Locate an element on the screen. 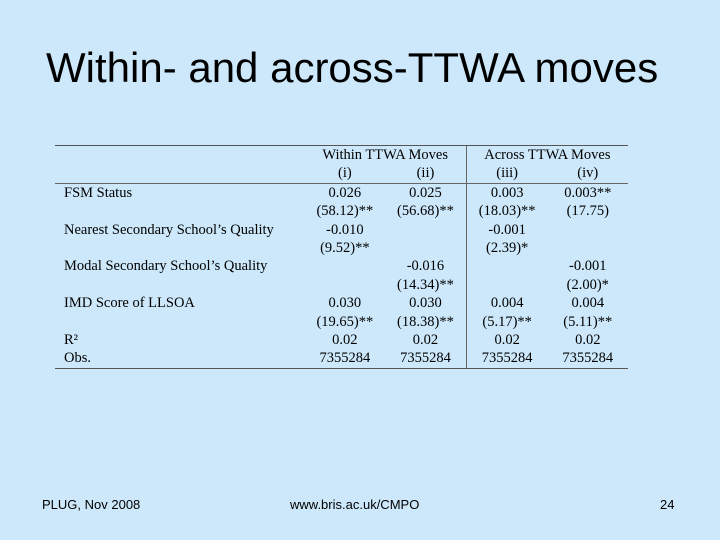 Image resolution: width=720 pixels, height=540 pixels. row-label: Obs. is located at coordinates (77, 358).